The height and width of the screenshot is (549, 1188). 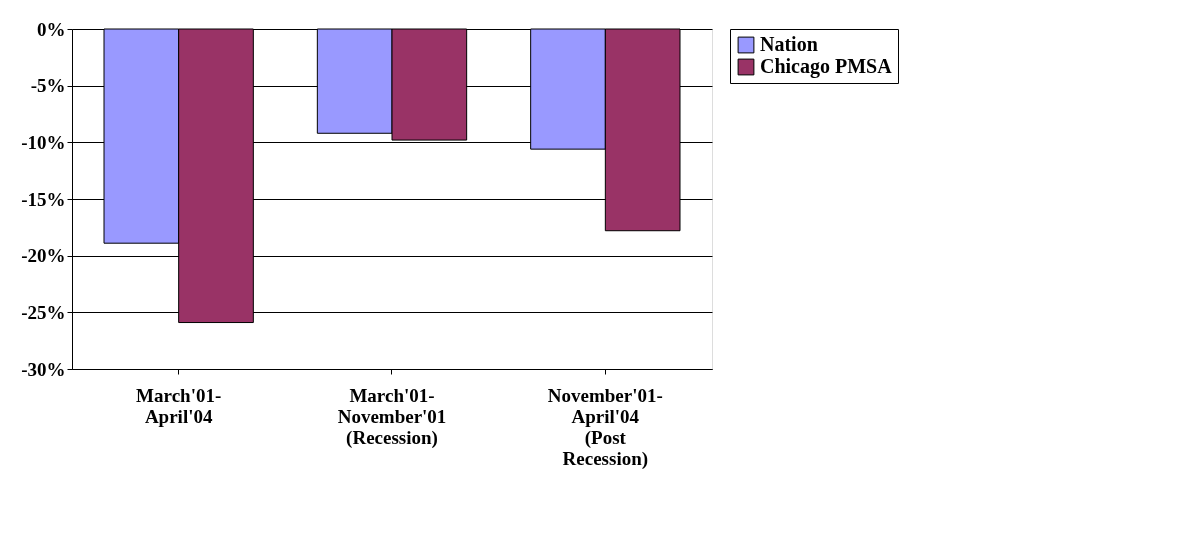 I want to click on y-tick-label: -15%, so click(x=43, y=199).